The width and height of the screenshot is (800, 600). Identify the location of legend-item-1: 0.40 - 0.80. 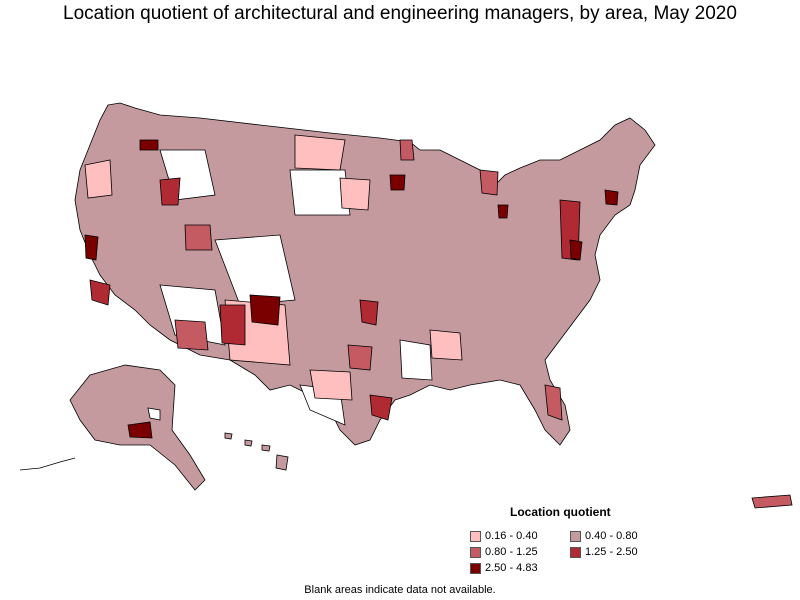
(604, 536).